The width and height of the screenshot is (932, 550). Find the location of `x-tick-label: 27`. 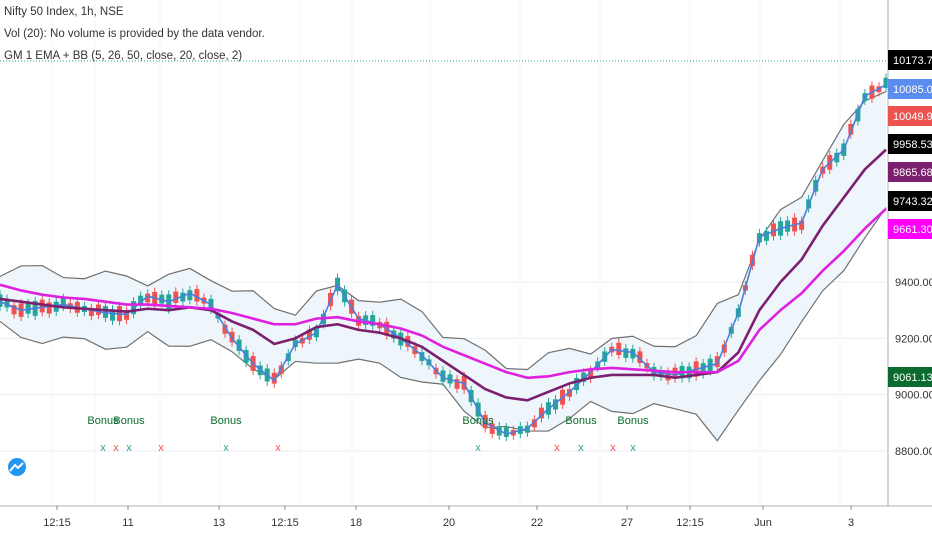

x-tick-label: 27 is located at coordinates (627, 523).